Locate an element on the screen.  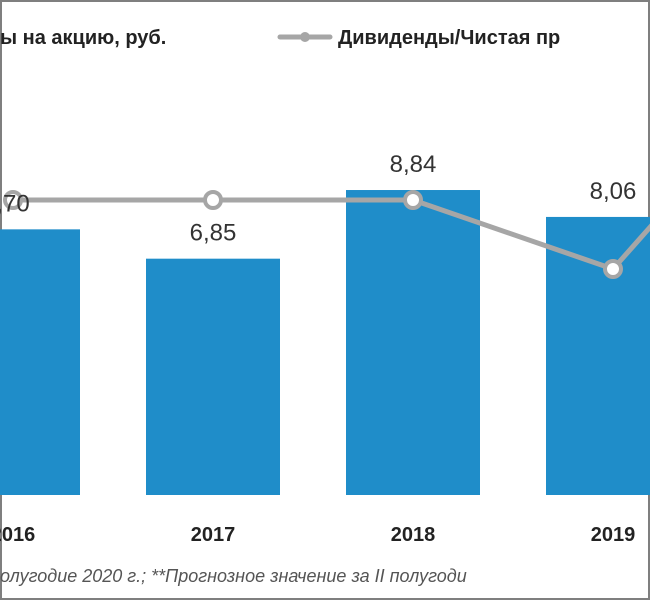
legend-line-marker is located at coordinates (305, 37).